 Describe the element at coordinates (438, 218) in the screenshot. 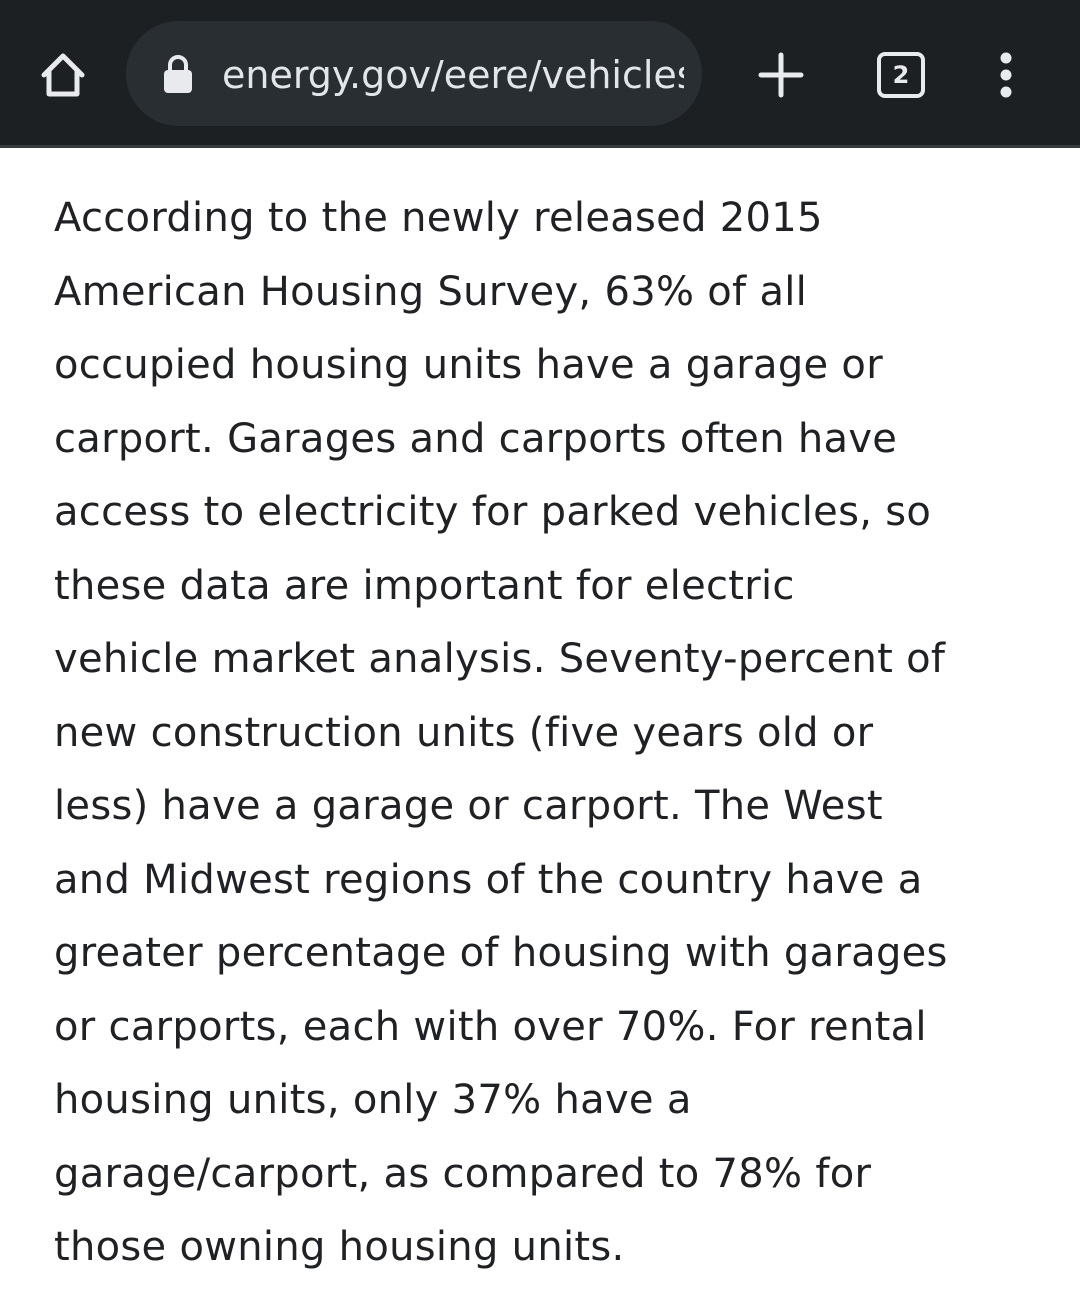

I see `article-line: According to the newly released 2015` at that location.